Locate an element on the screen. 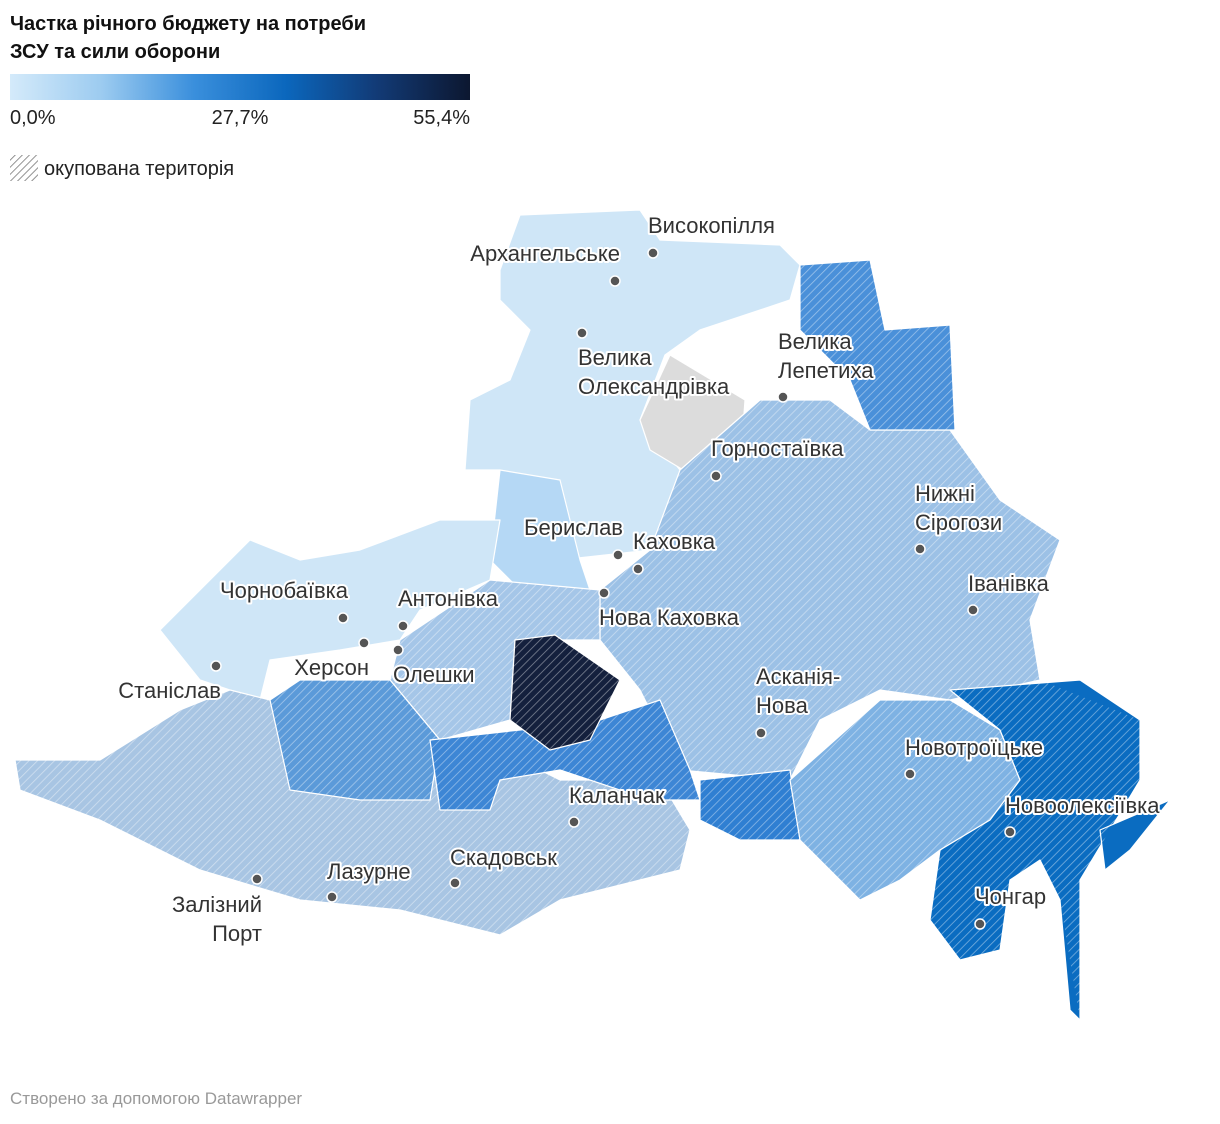 The image size is (1220, 1124). place-label: Херсон is located at coordinates (331, 667).